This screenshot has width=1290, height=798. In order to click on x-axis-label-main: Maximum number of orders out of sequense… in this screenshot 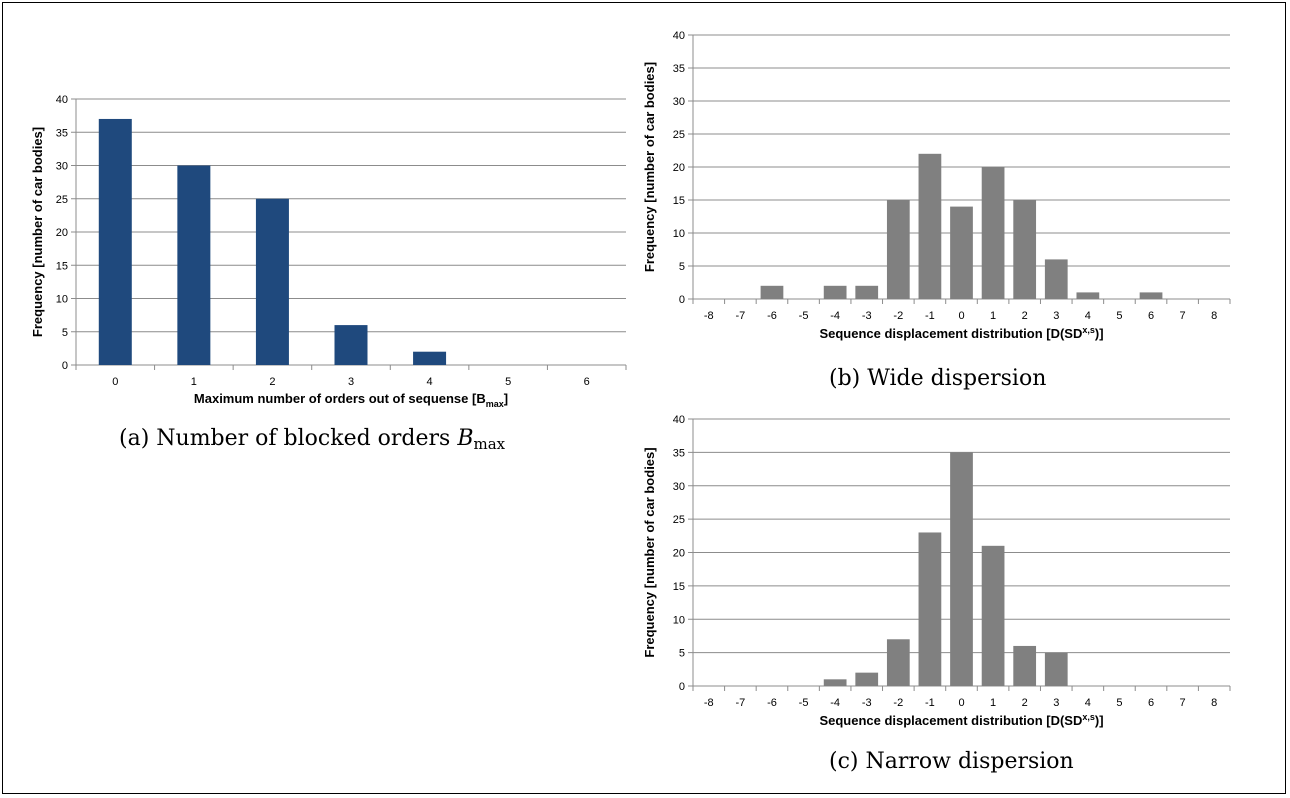, I will do `click(340, 398)`.